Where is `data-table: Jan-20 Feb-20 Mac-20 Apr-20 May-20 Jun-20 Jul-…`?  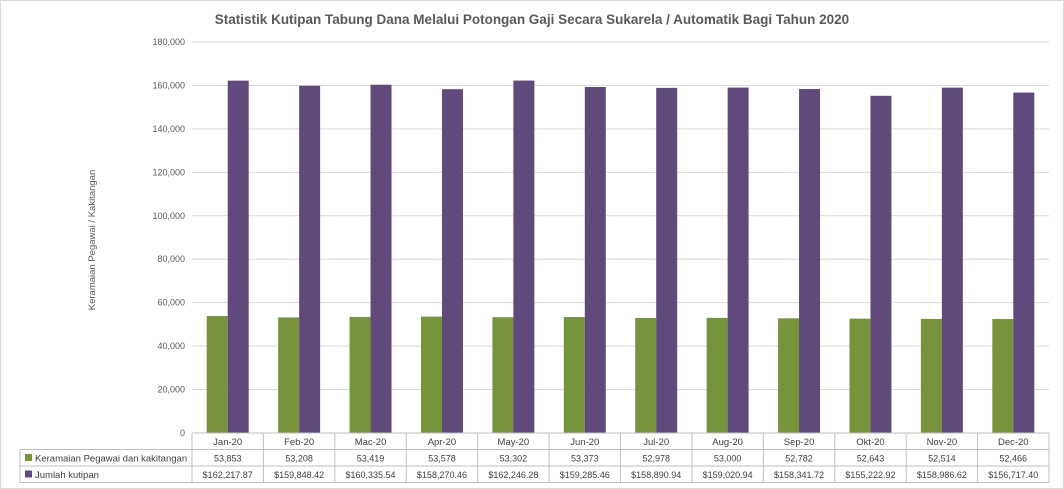 data-table: Jan-20 Feb-20 Mac-20 Apr-20 May-20 Jun-20 Jul-… is located at coordinates (534, 457).